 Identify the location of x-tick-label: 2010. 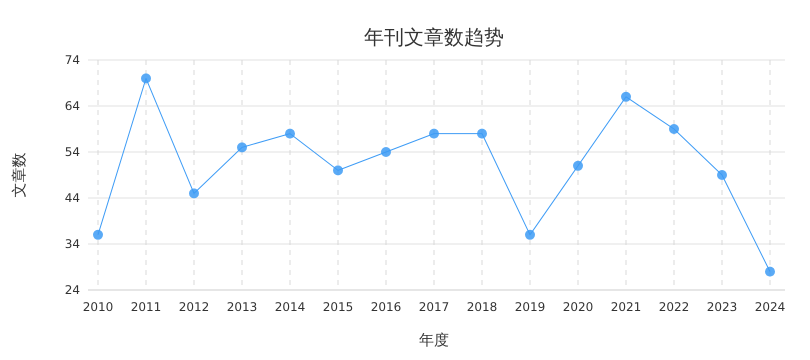
(98, 307).